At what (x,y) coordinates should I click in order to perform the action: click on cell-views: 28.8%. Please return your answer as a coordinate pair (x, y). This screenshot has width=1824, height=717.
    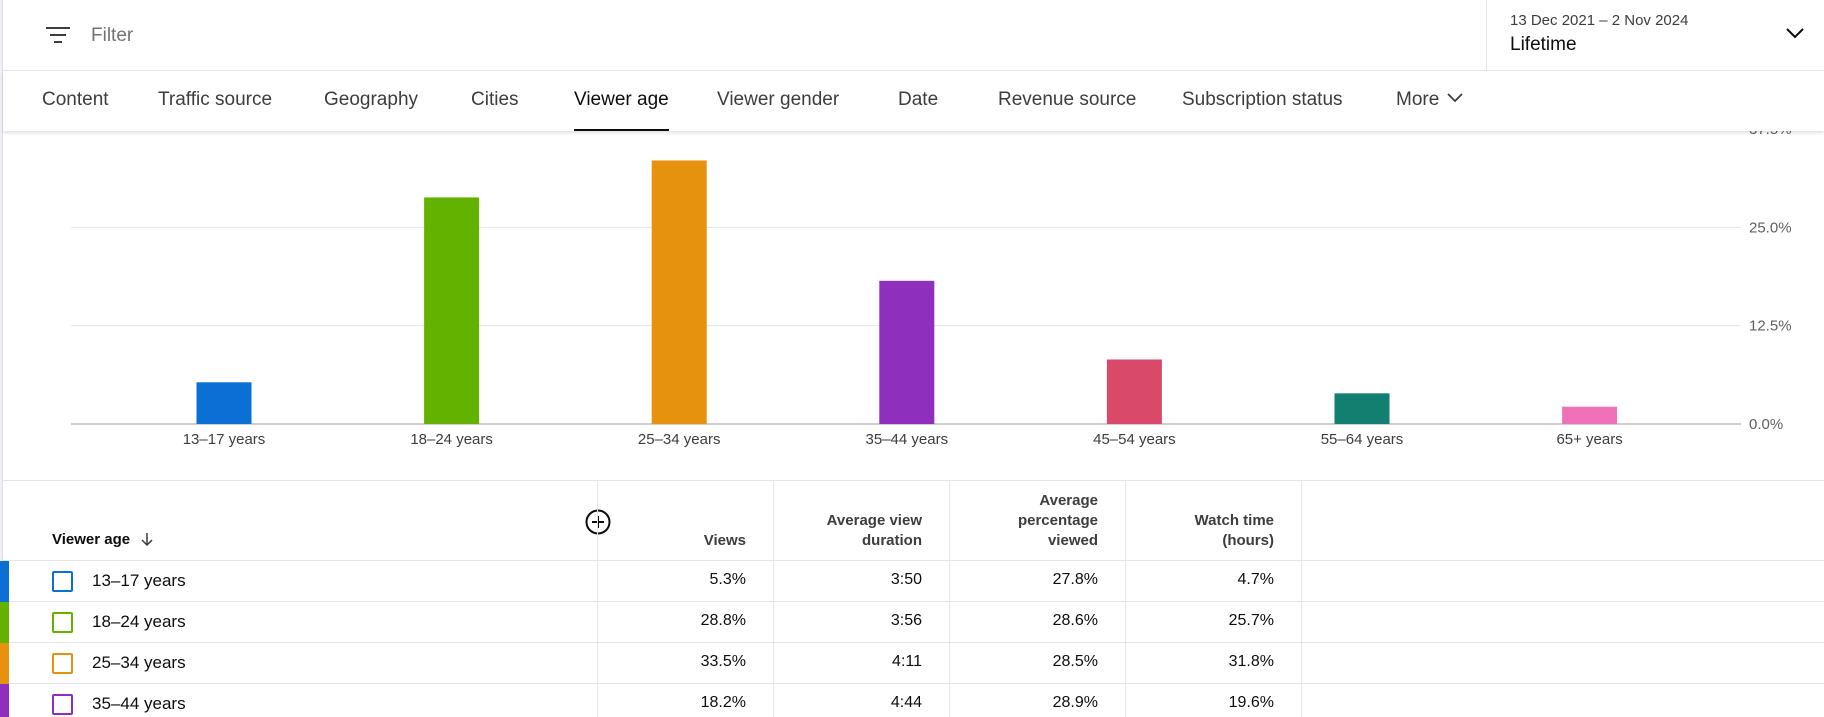
    Looking at the image, I should click on (723, 620).